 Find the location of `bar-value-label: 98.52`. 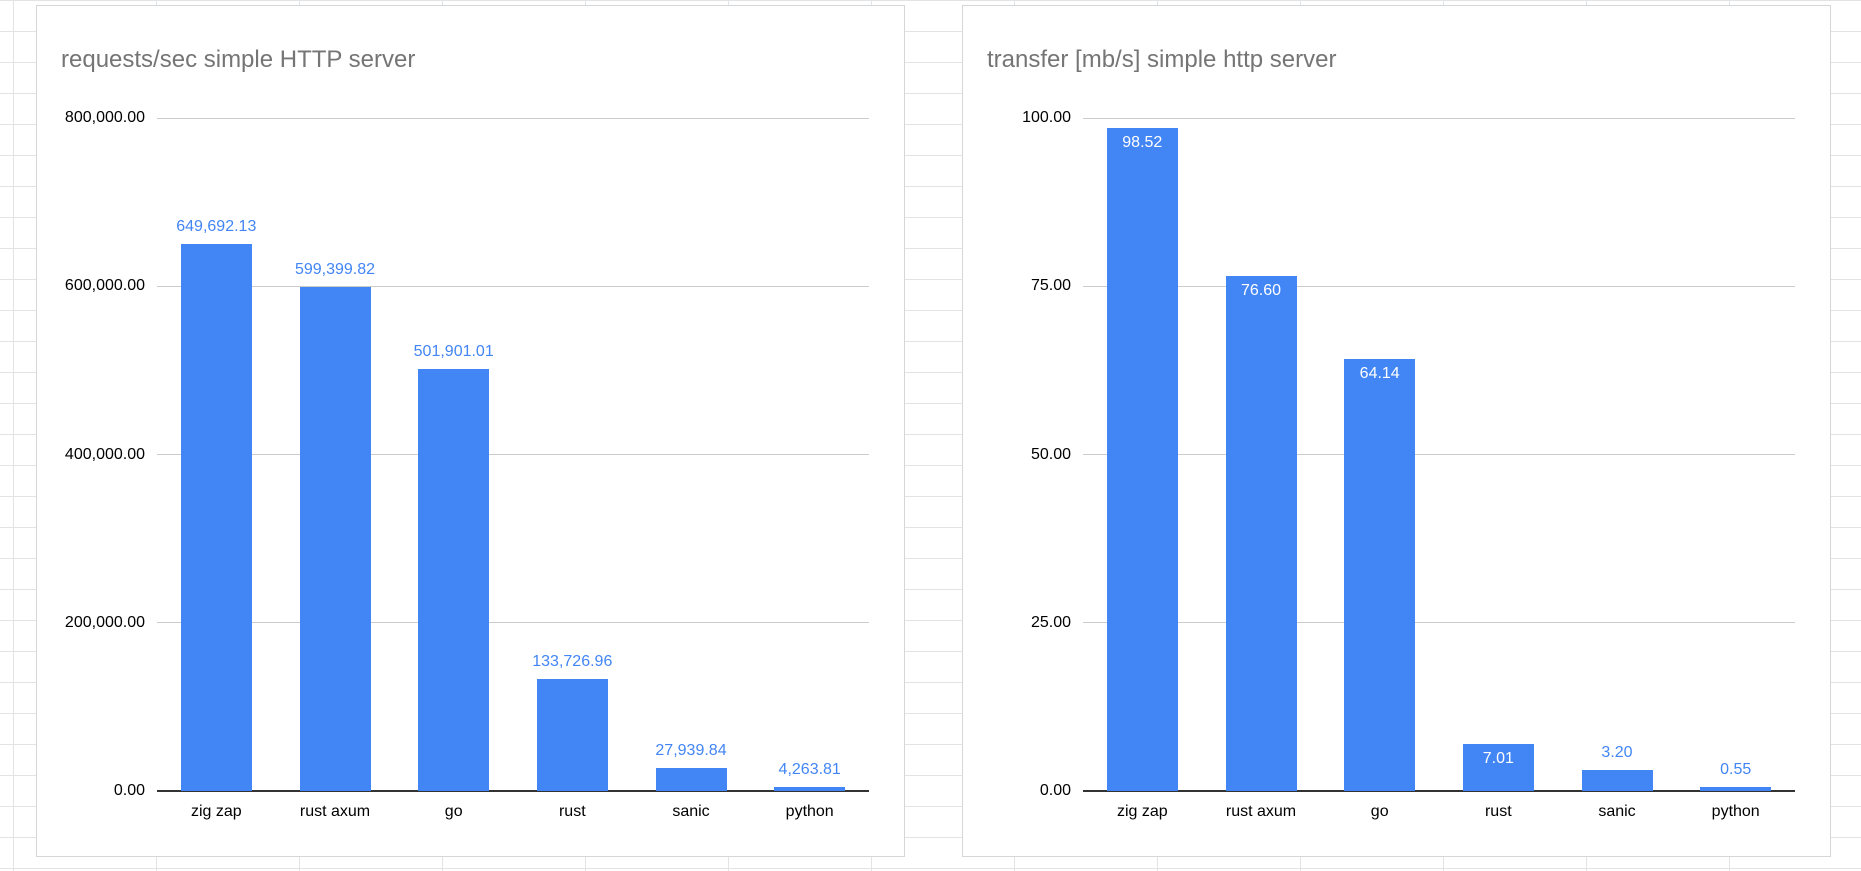

bar-value-label: 98.52 is located at coordinates (1142, 142).